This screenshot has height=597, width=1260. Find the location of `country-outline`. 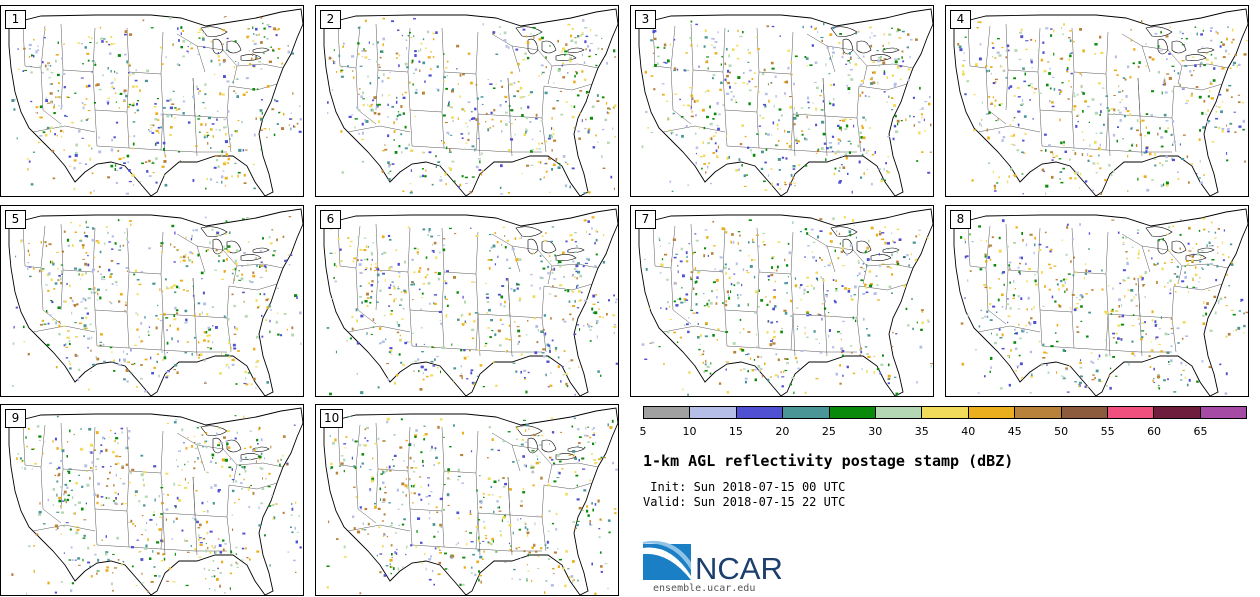

country-outline is located at coordinates (1100, 302).